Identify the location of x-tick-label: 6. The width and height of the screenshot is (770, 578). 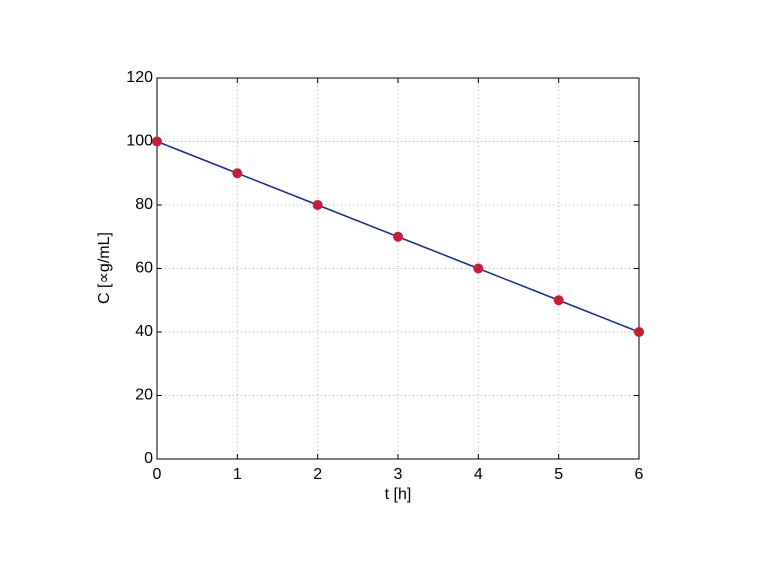
(639, 474).